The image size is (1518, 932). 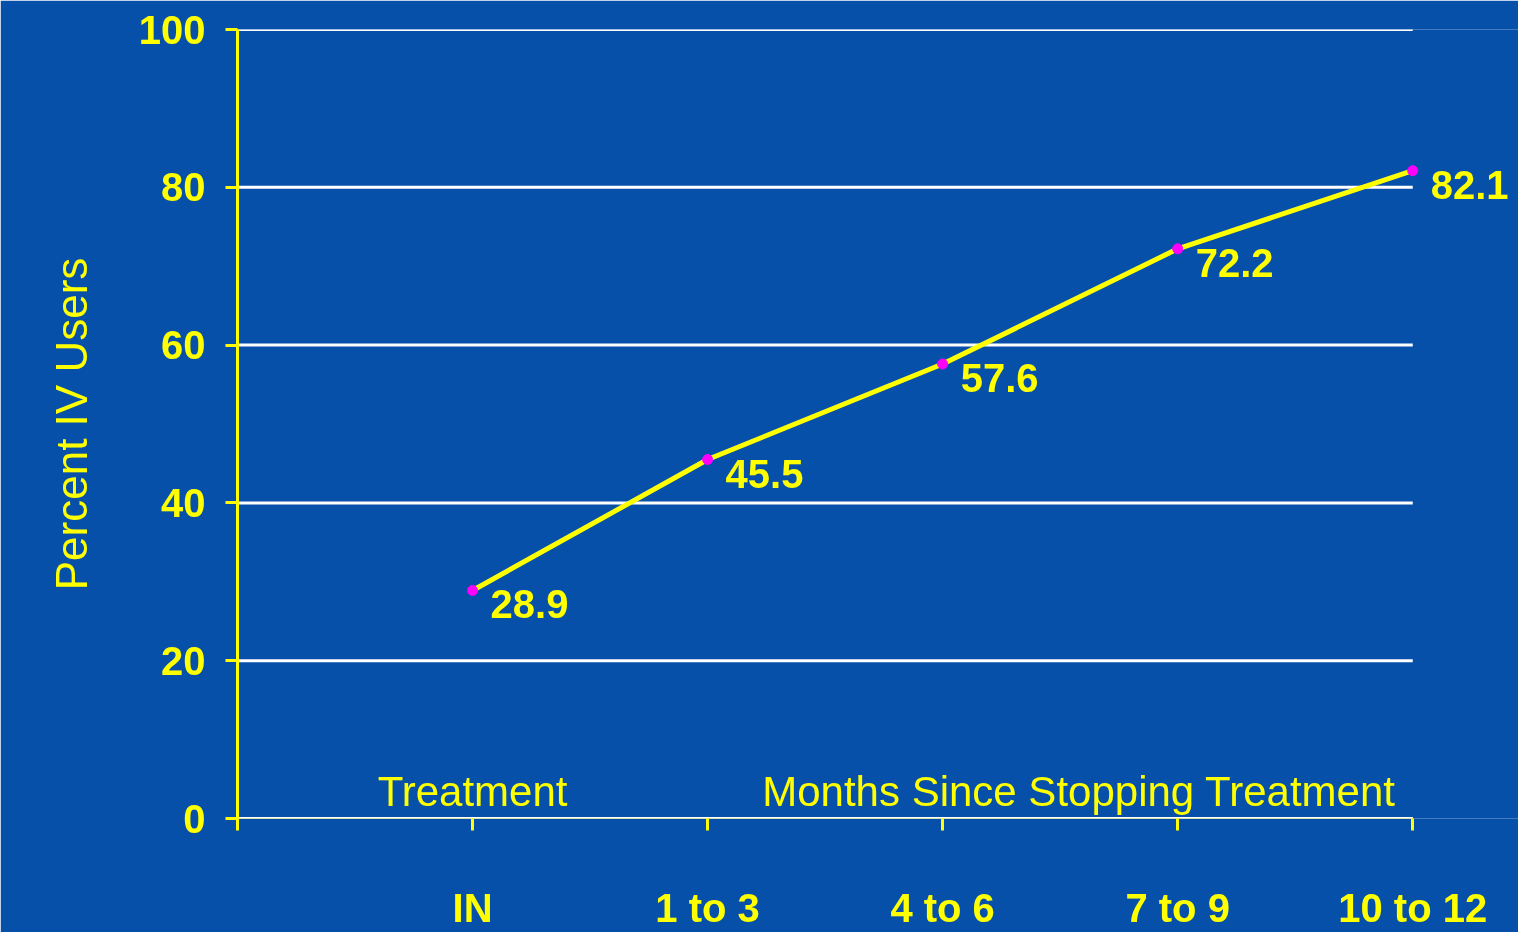 What do you see at coordinates (1413, 907) in the screenshot?
I see `x-tick-label: 10 to 12` at bounding box center [1413, 907].